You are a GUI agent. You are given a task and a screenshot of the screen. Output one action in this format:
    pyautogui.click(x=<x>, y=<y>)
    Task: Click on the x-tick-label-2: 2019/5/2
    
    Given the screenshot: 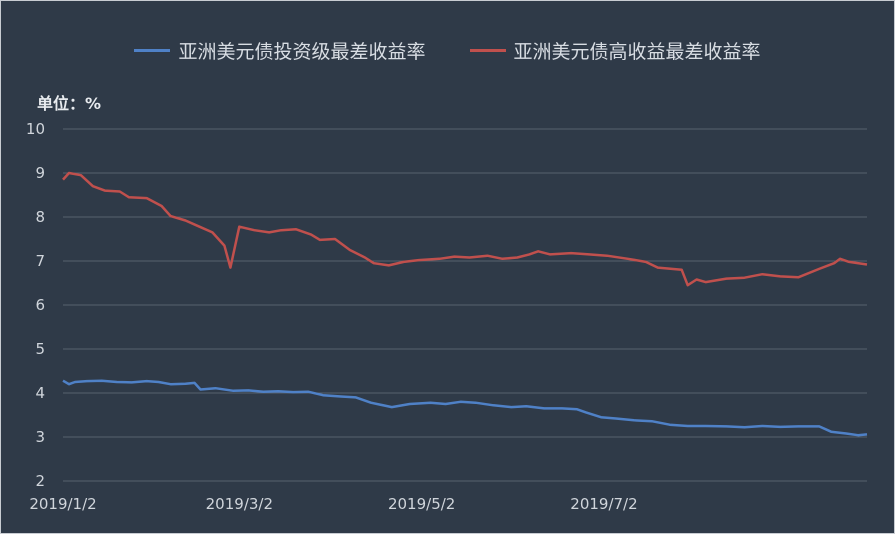 What is the action you would take?
    pyautogui.click(x=421, y=504)
    